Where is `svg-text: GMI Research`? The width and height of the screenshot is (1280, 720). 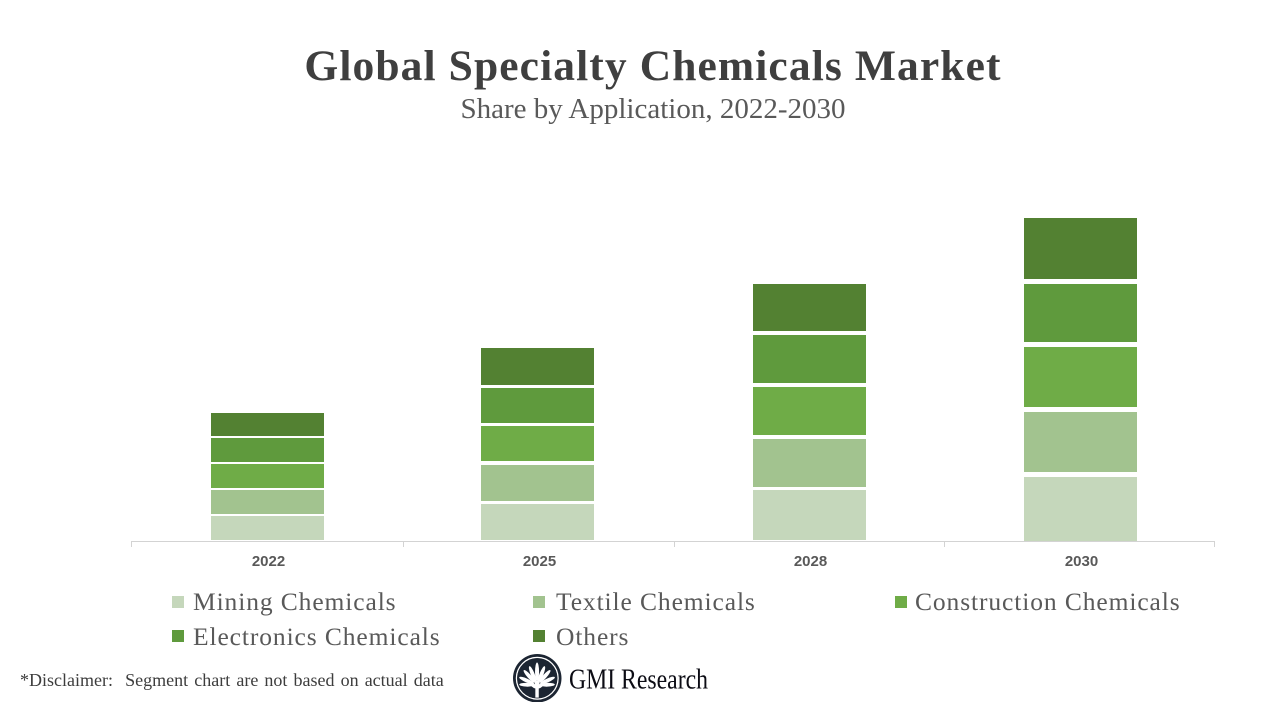 svg-text: GMI Research is located at coordinates (638, 680).